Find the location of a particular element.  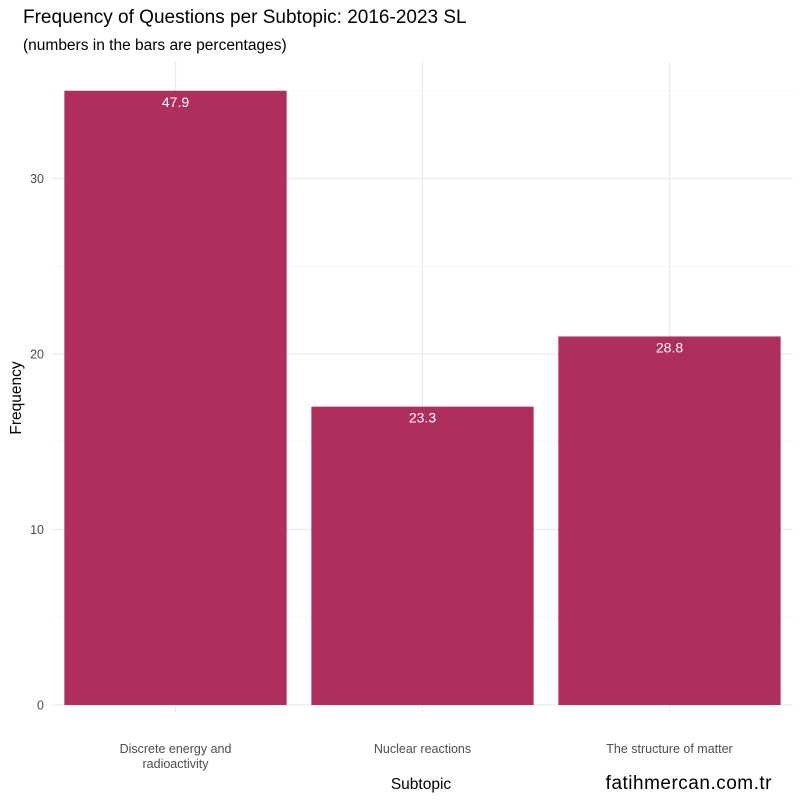

y-axis-ticks: 0 10 20 30 is located at coordinates (37, 442).